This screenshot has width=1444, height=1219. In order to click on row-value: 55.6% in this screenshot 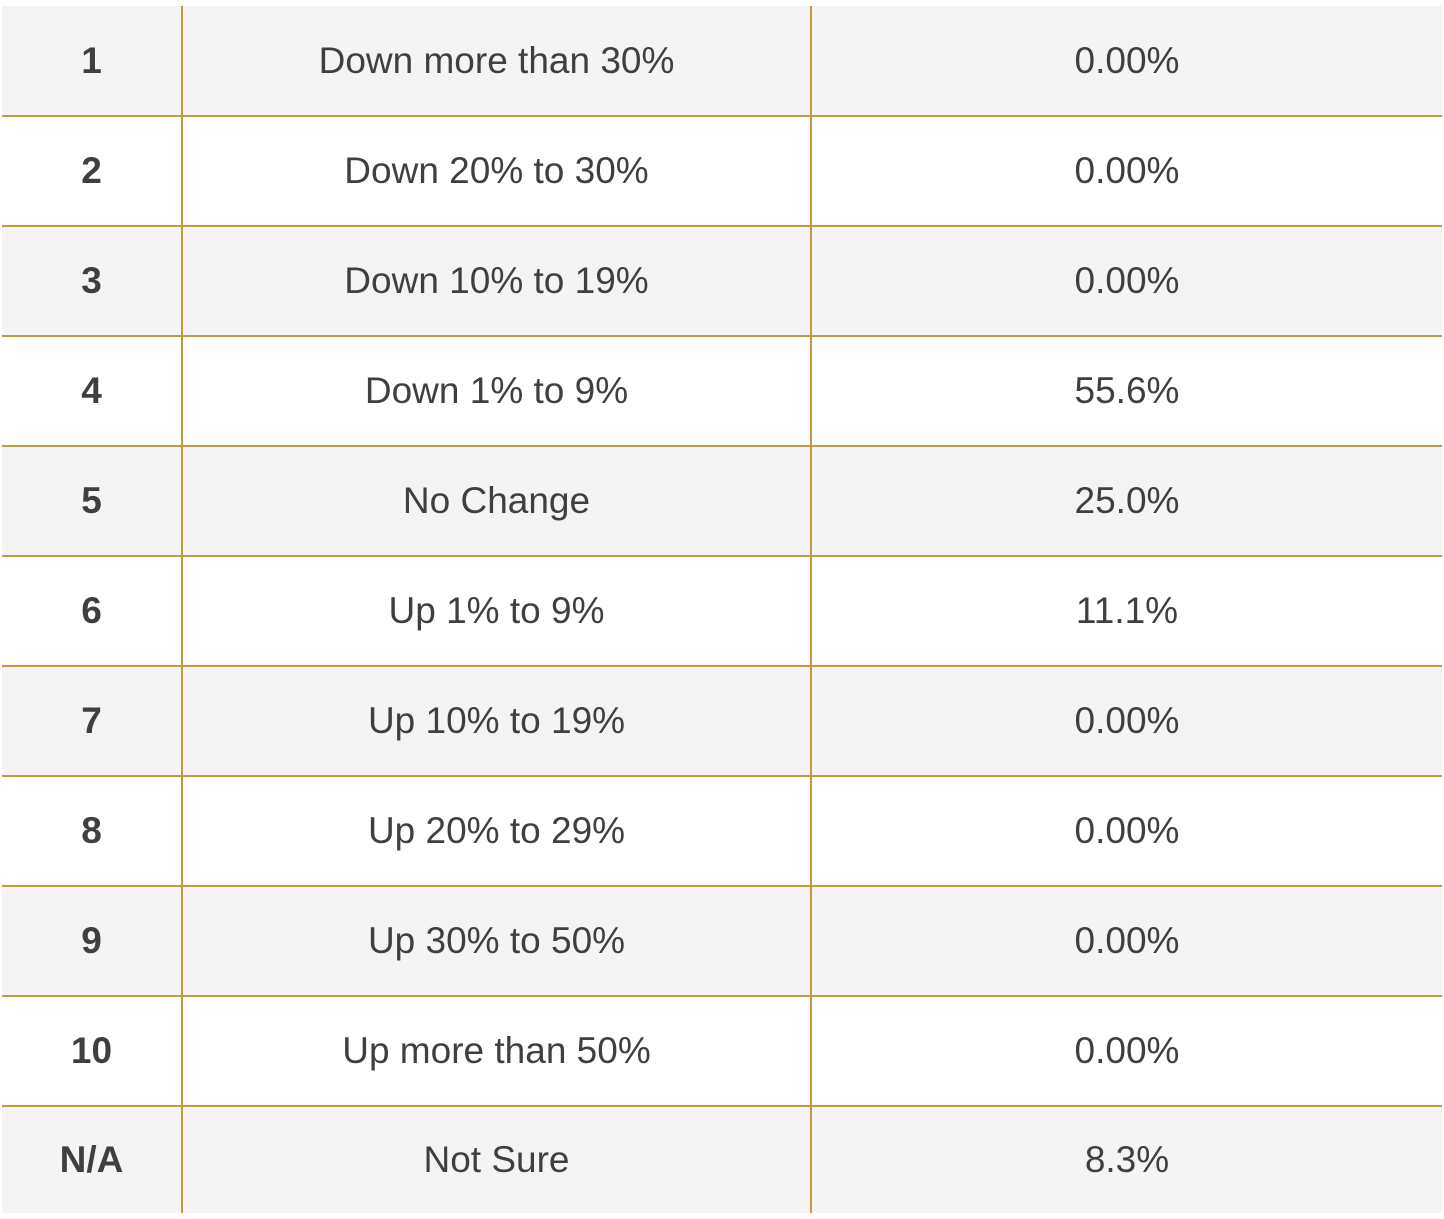, I will do `click(1126, 390)`.